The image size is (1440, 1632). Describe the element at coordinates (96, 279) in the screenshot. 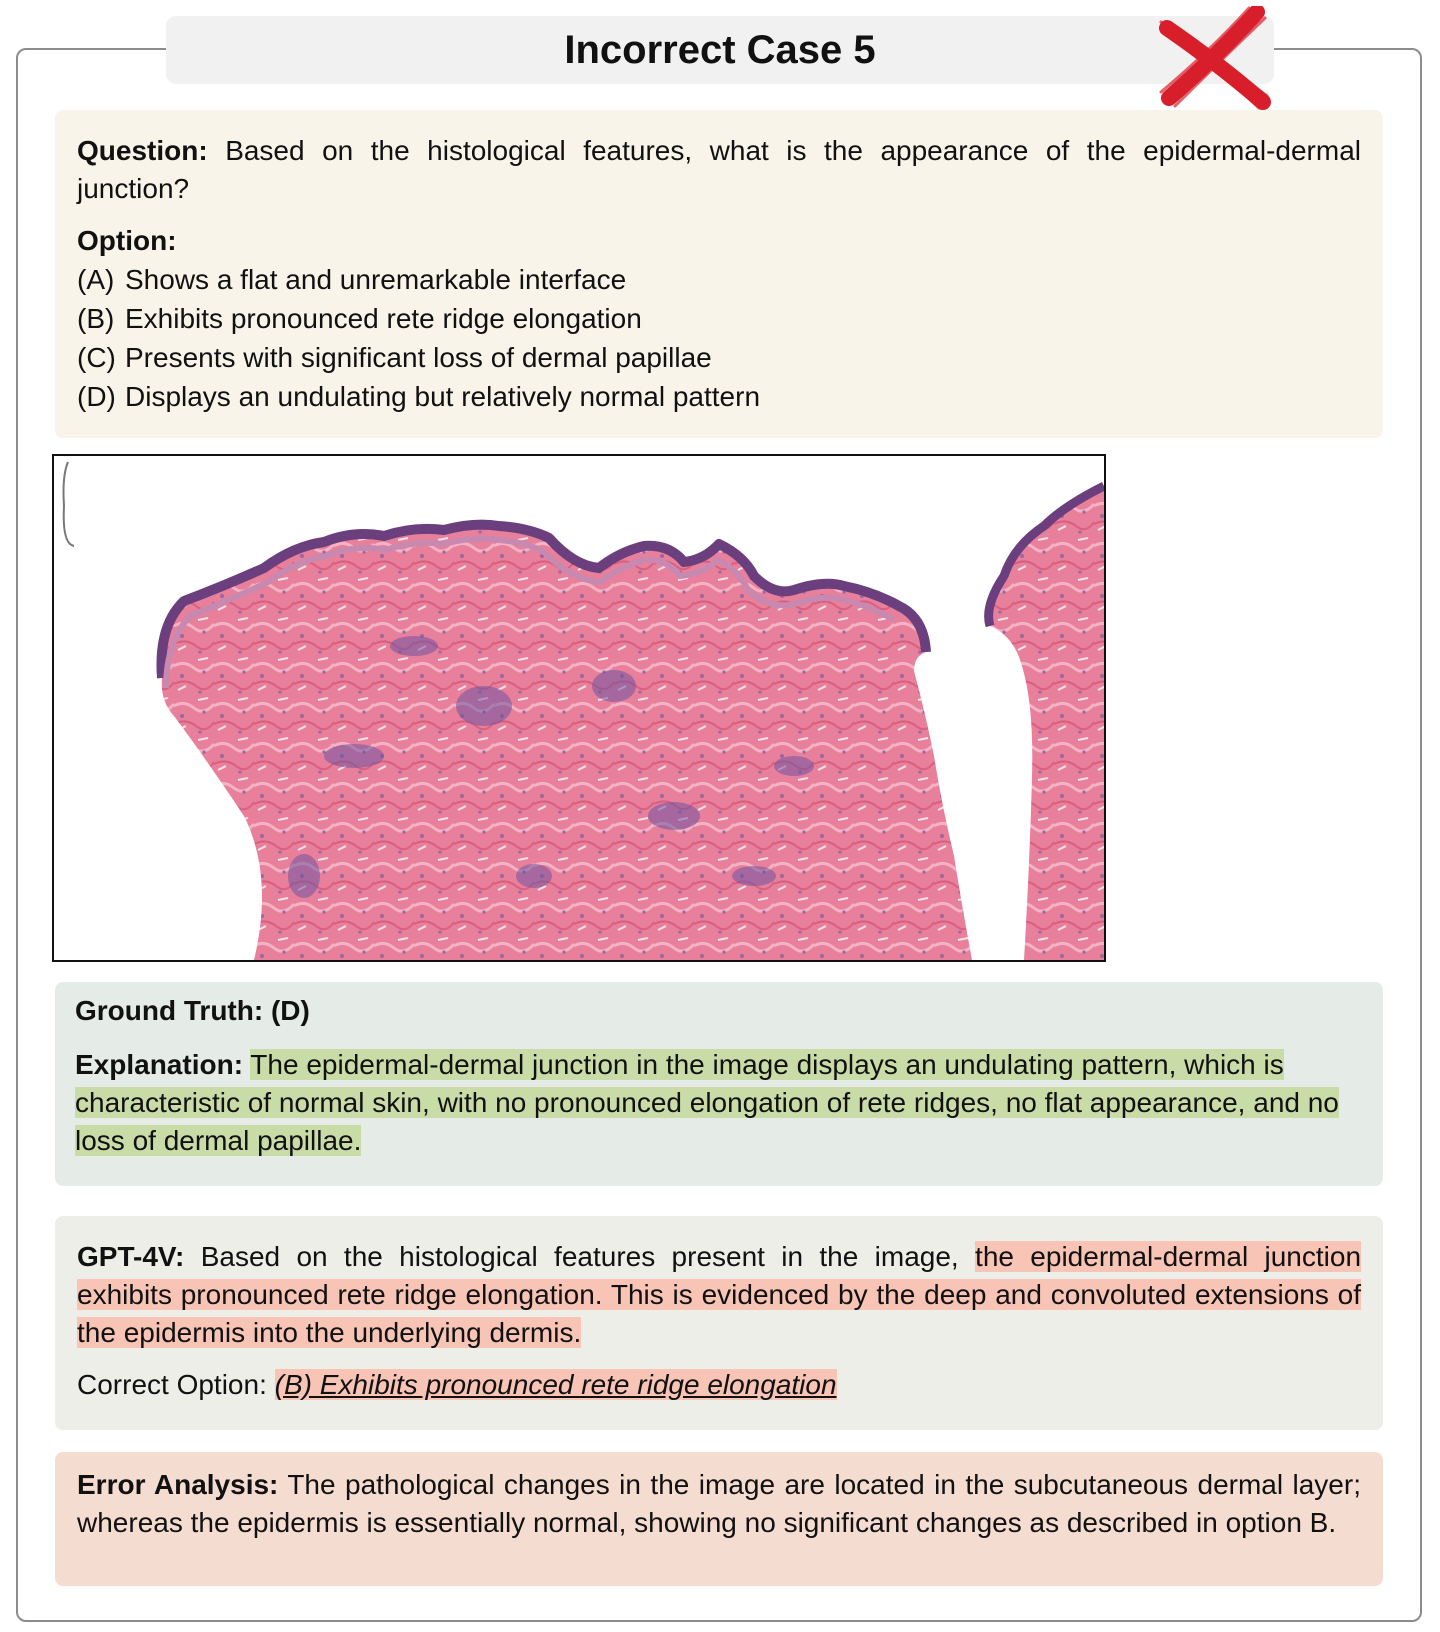

I see `option-letter: (A)` at that location.